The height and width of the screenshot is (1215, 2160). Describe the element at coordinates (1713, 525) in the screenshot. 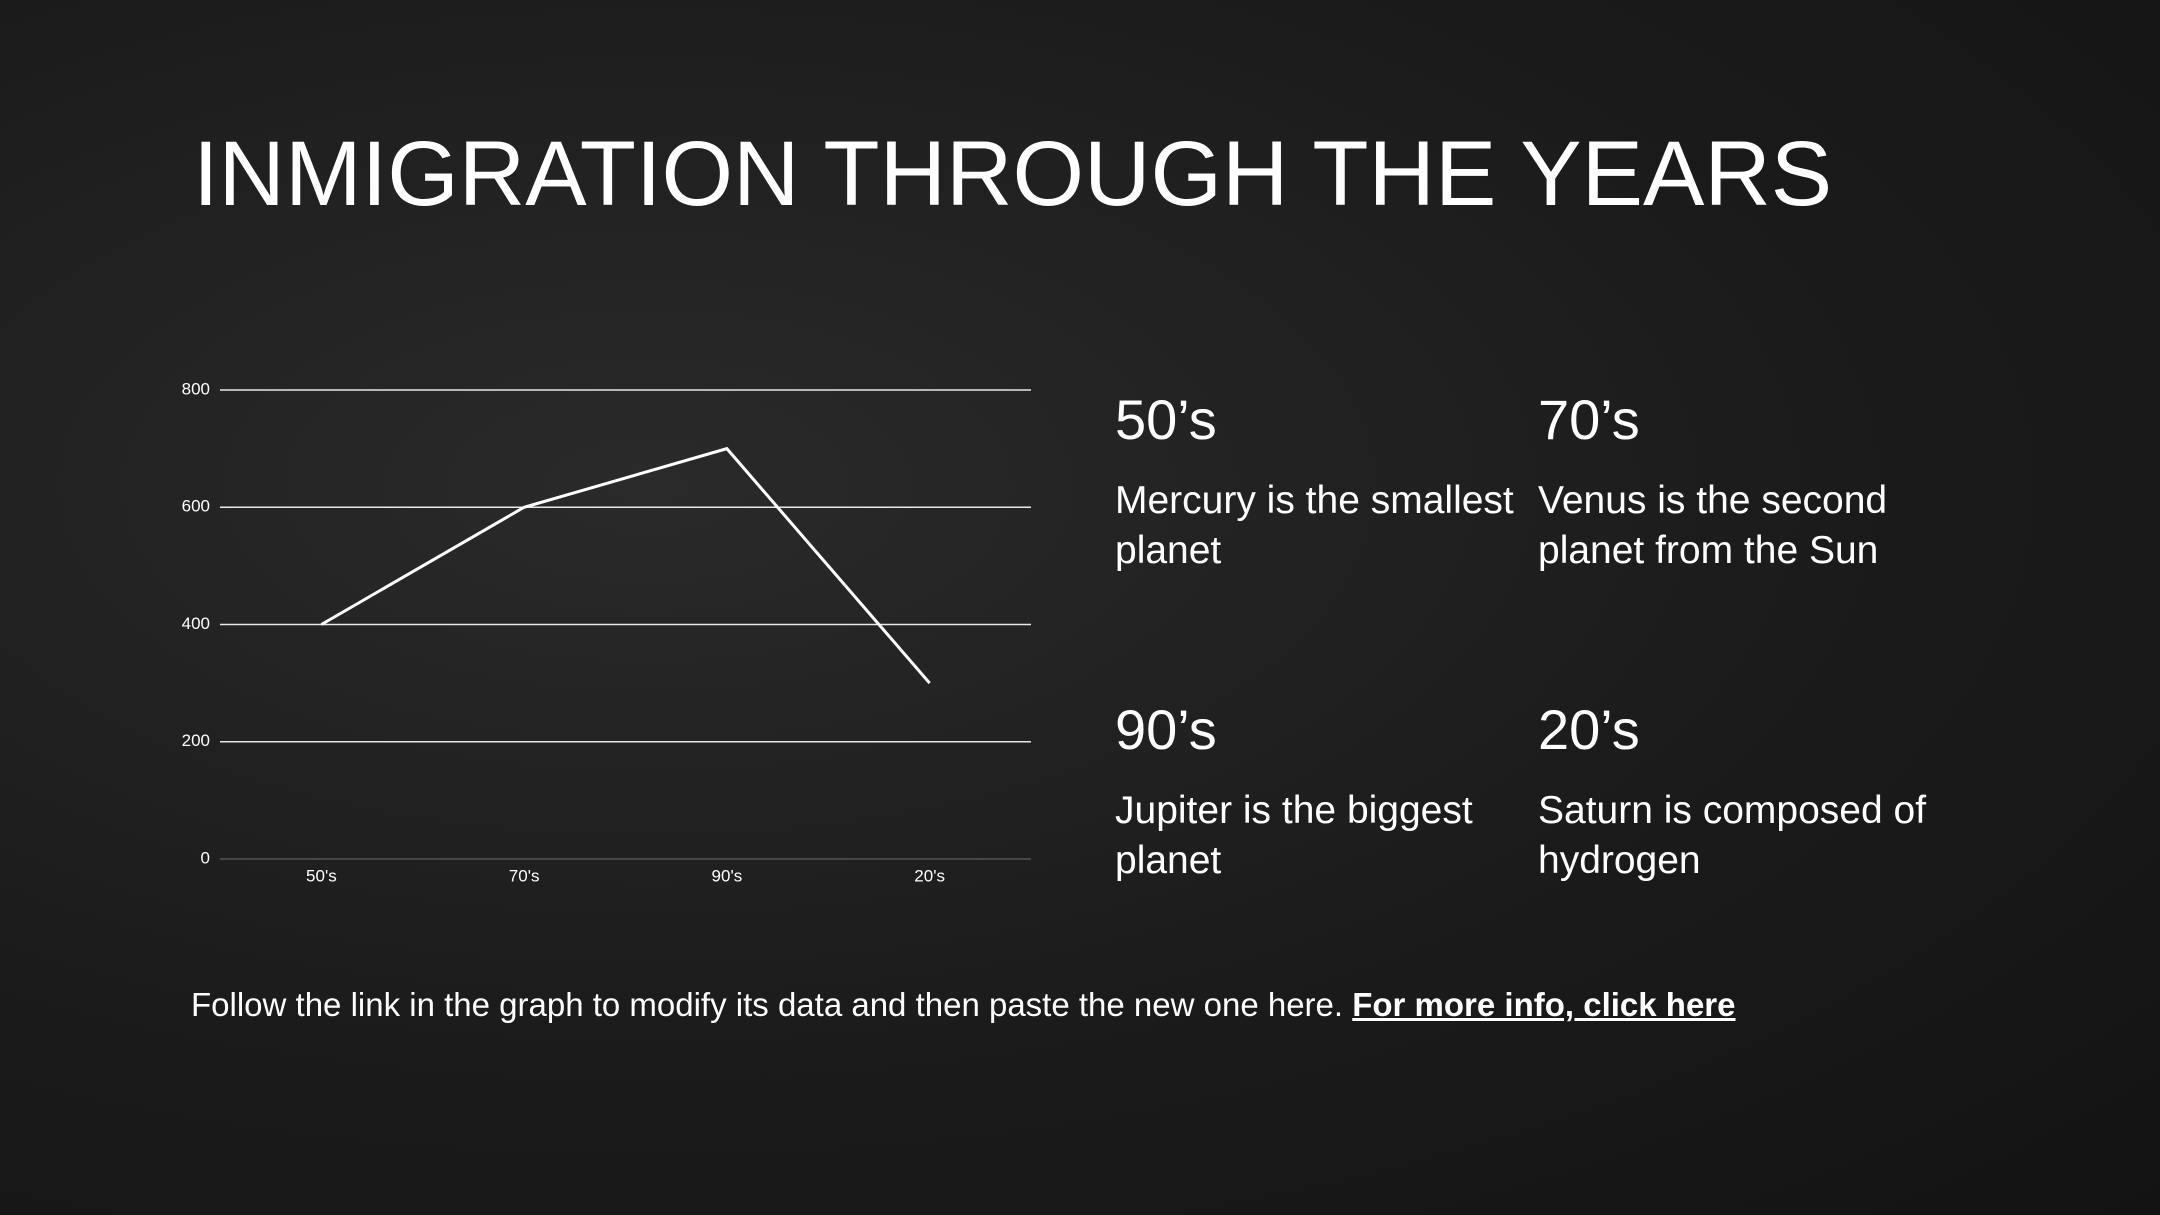

I see `item-text: Venus is the second planet from the Sun` at that location.